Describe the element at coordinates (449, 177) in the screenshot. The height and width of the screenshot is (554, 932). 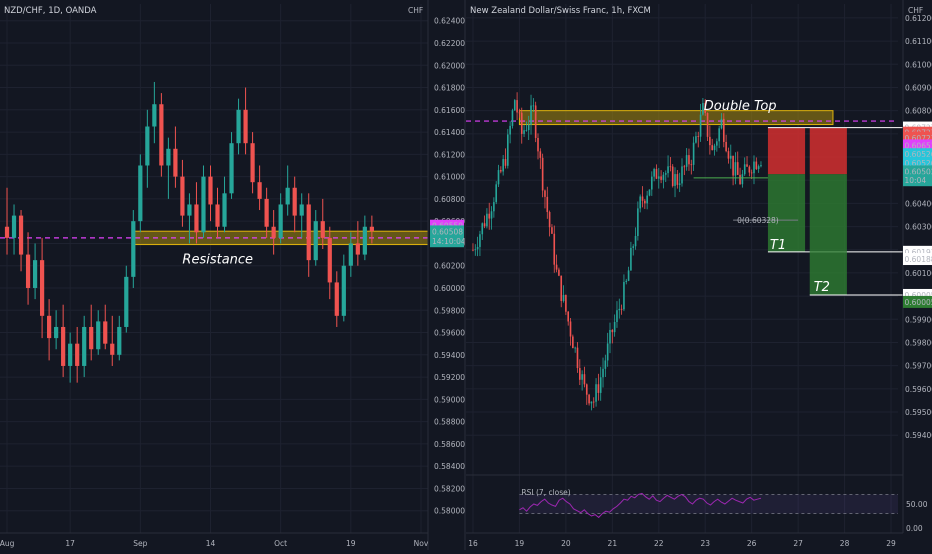
I see `left-price-tick: 0.61000` at that location.